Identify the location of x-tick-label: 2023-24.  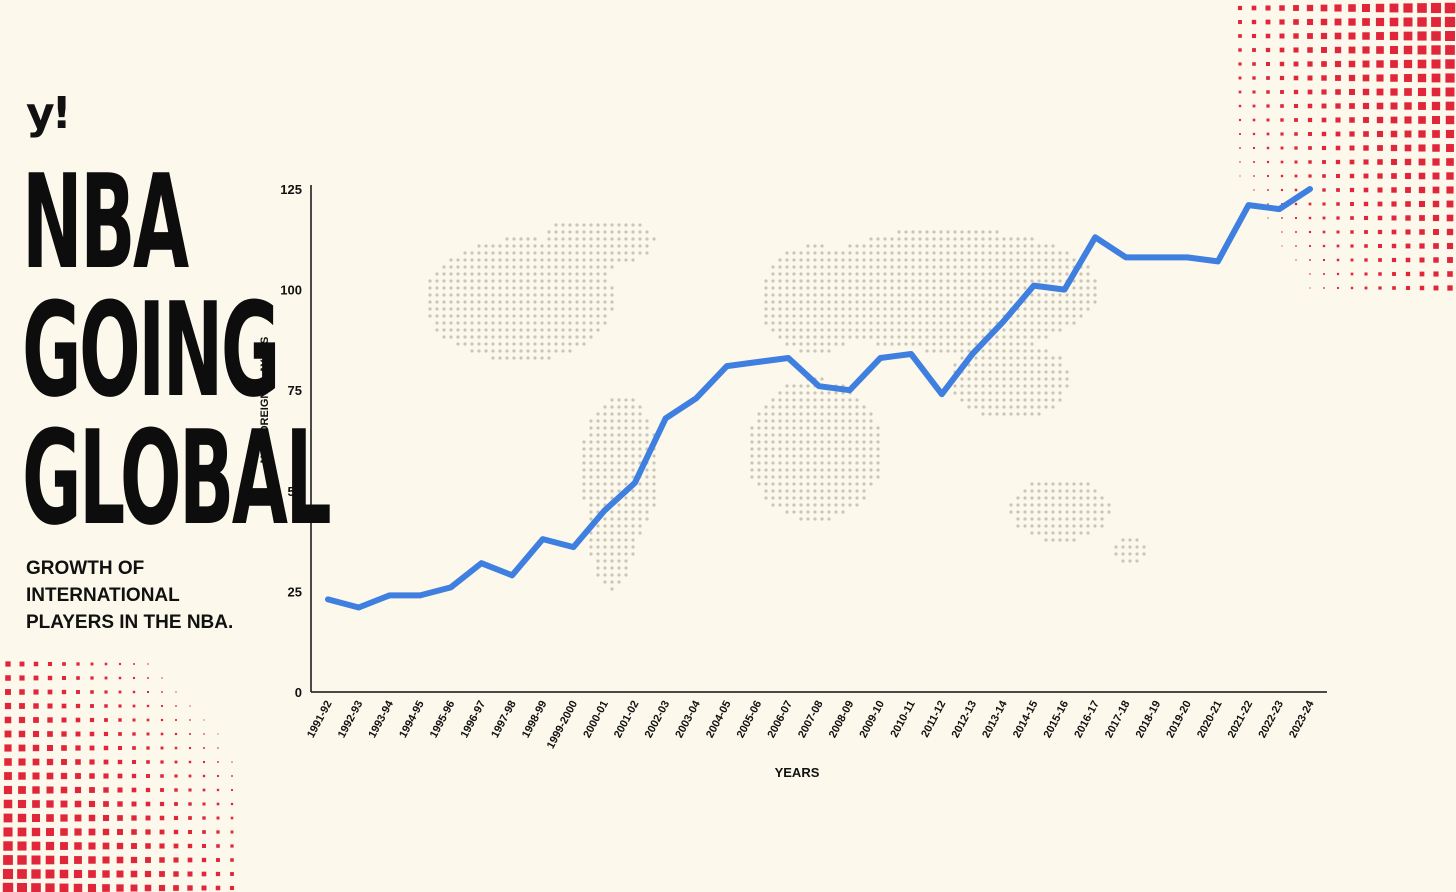
(1302, 719).